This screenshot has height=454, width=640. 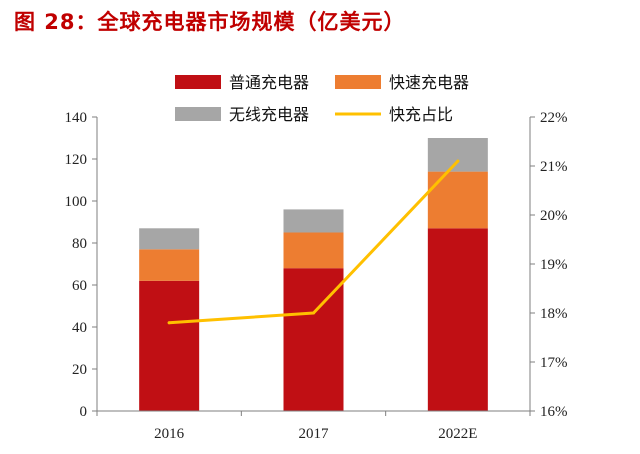 What do you see at coordinates (79, 370) in the screenshot?
I see `y-tick-label: 20` at bounding box center [79, 370].